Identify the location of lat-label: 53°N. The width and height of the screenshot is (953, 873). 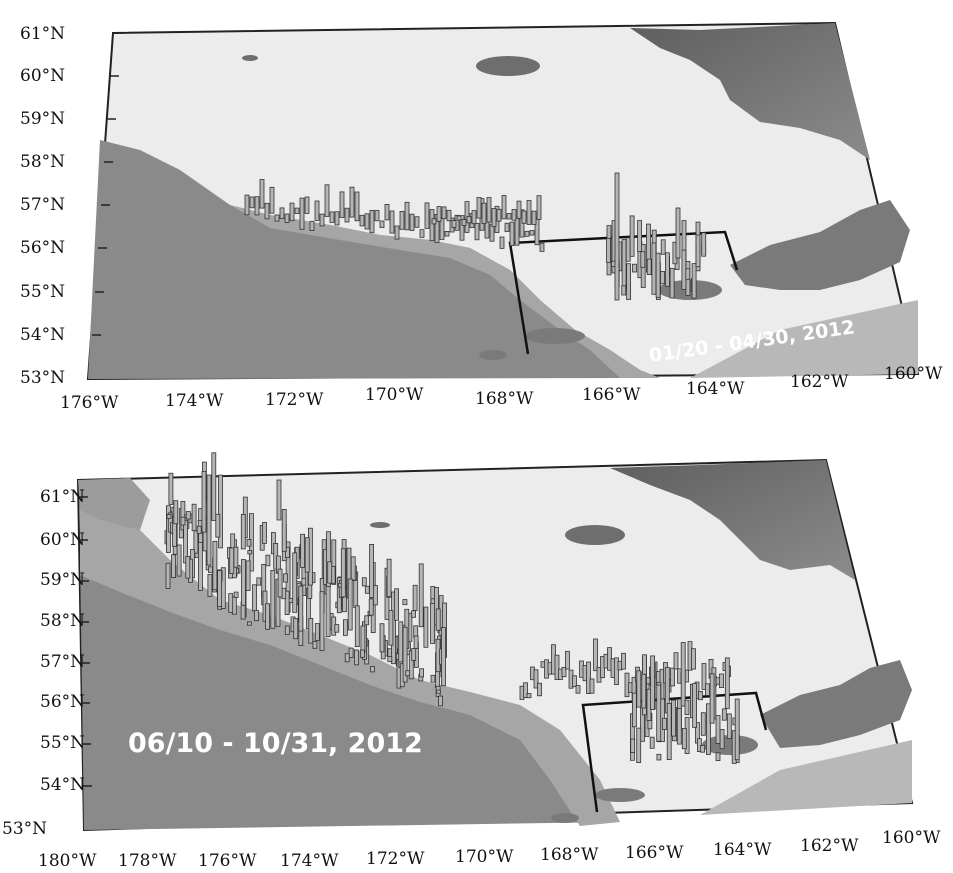
(24, 829).